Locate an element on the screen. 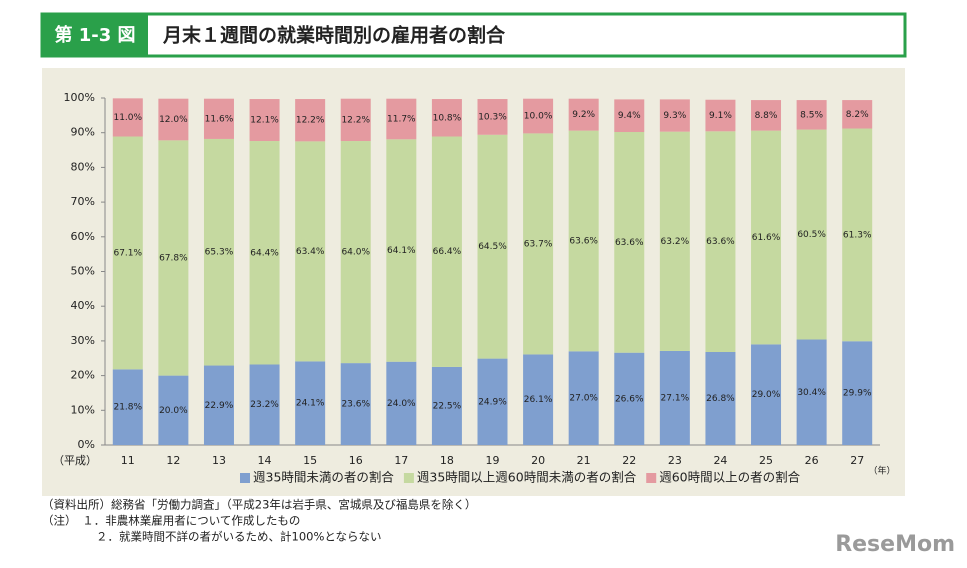 Image resolution: width=967 pixels, height=568 pixels. value-label: 26.1% is located at coordinates (538, 400).